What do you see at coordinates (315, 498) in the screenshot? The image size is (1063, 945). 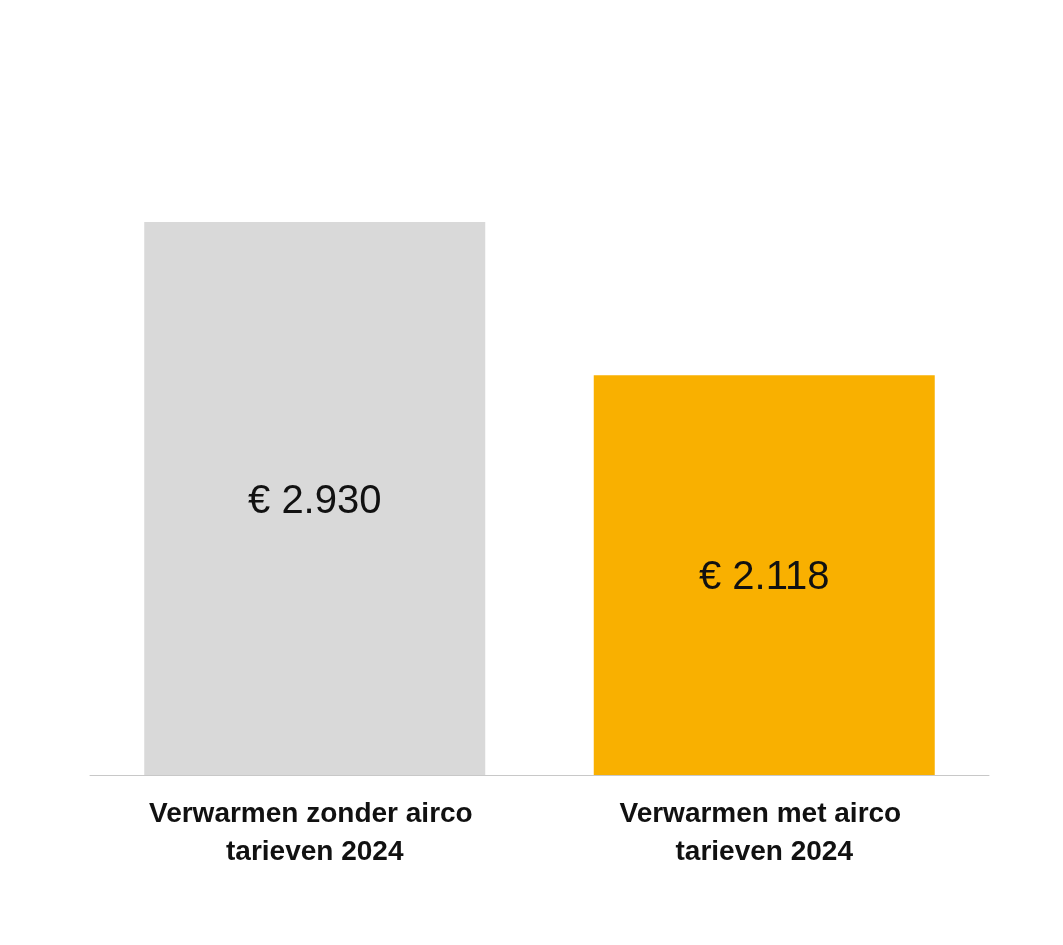 I see `data-label: € 2.930` at bounding box center [315, 498].